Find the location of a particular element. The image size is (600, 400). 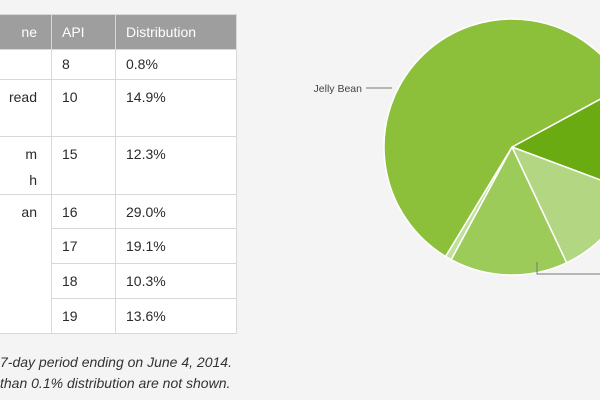

header-version: ne is located at coordinates (26, 32).